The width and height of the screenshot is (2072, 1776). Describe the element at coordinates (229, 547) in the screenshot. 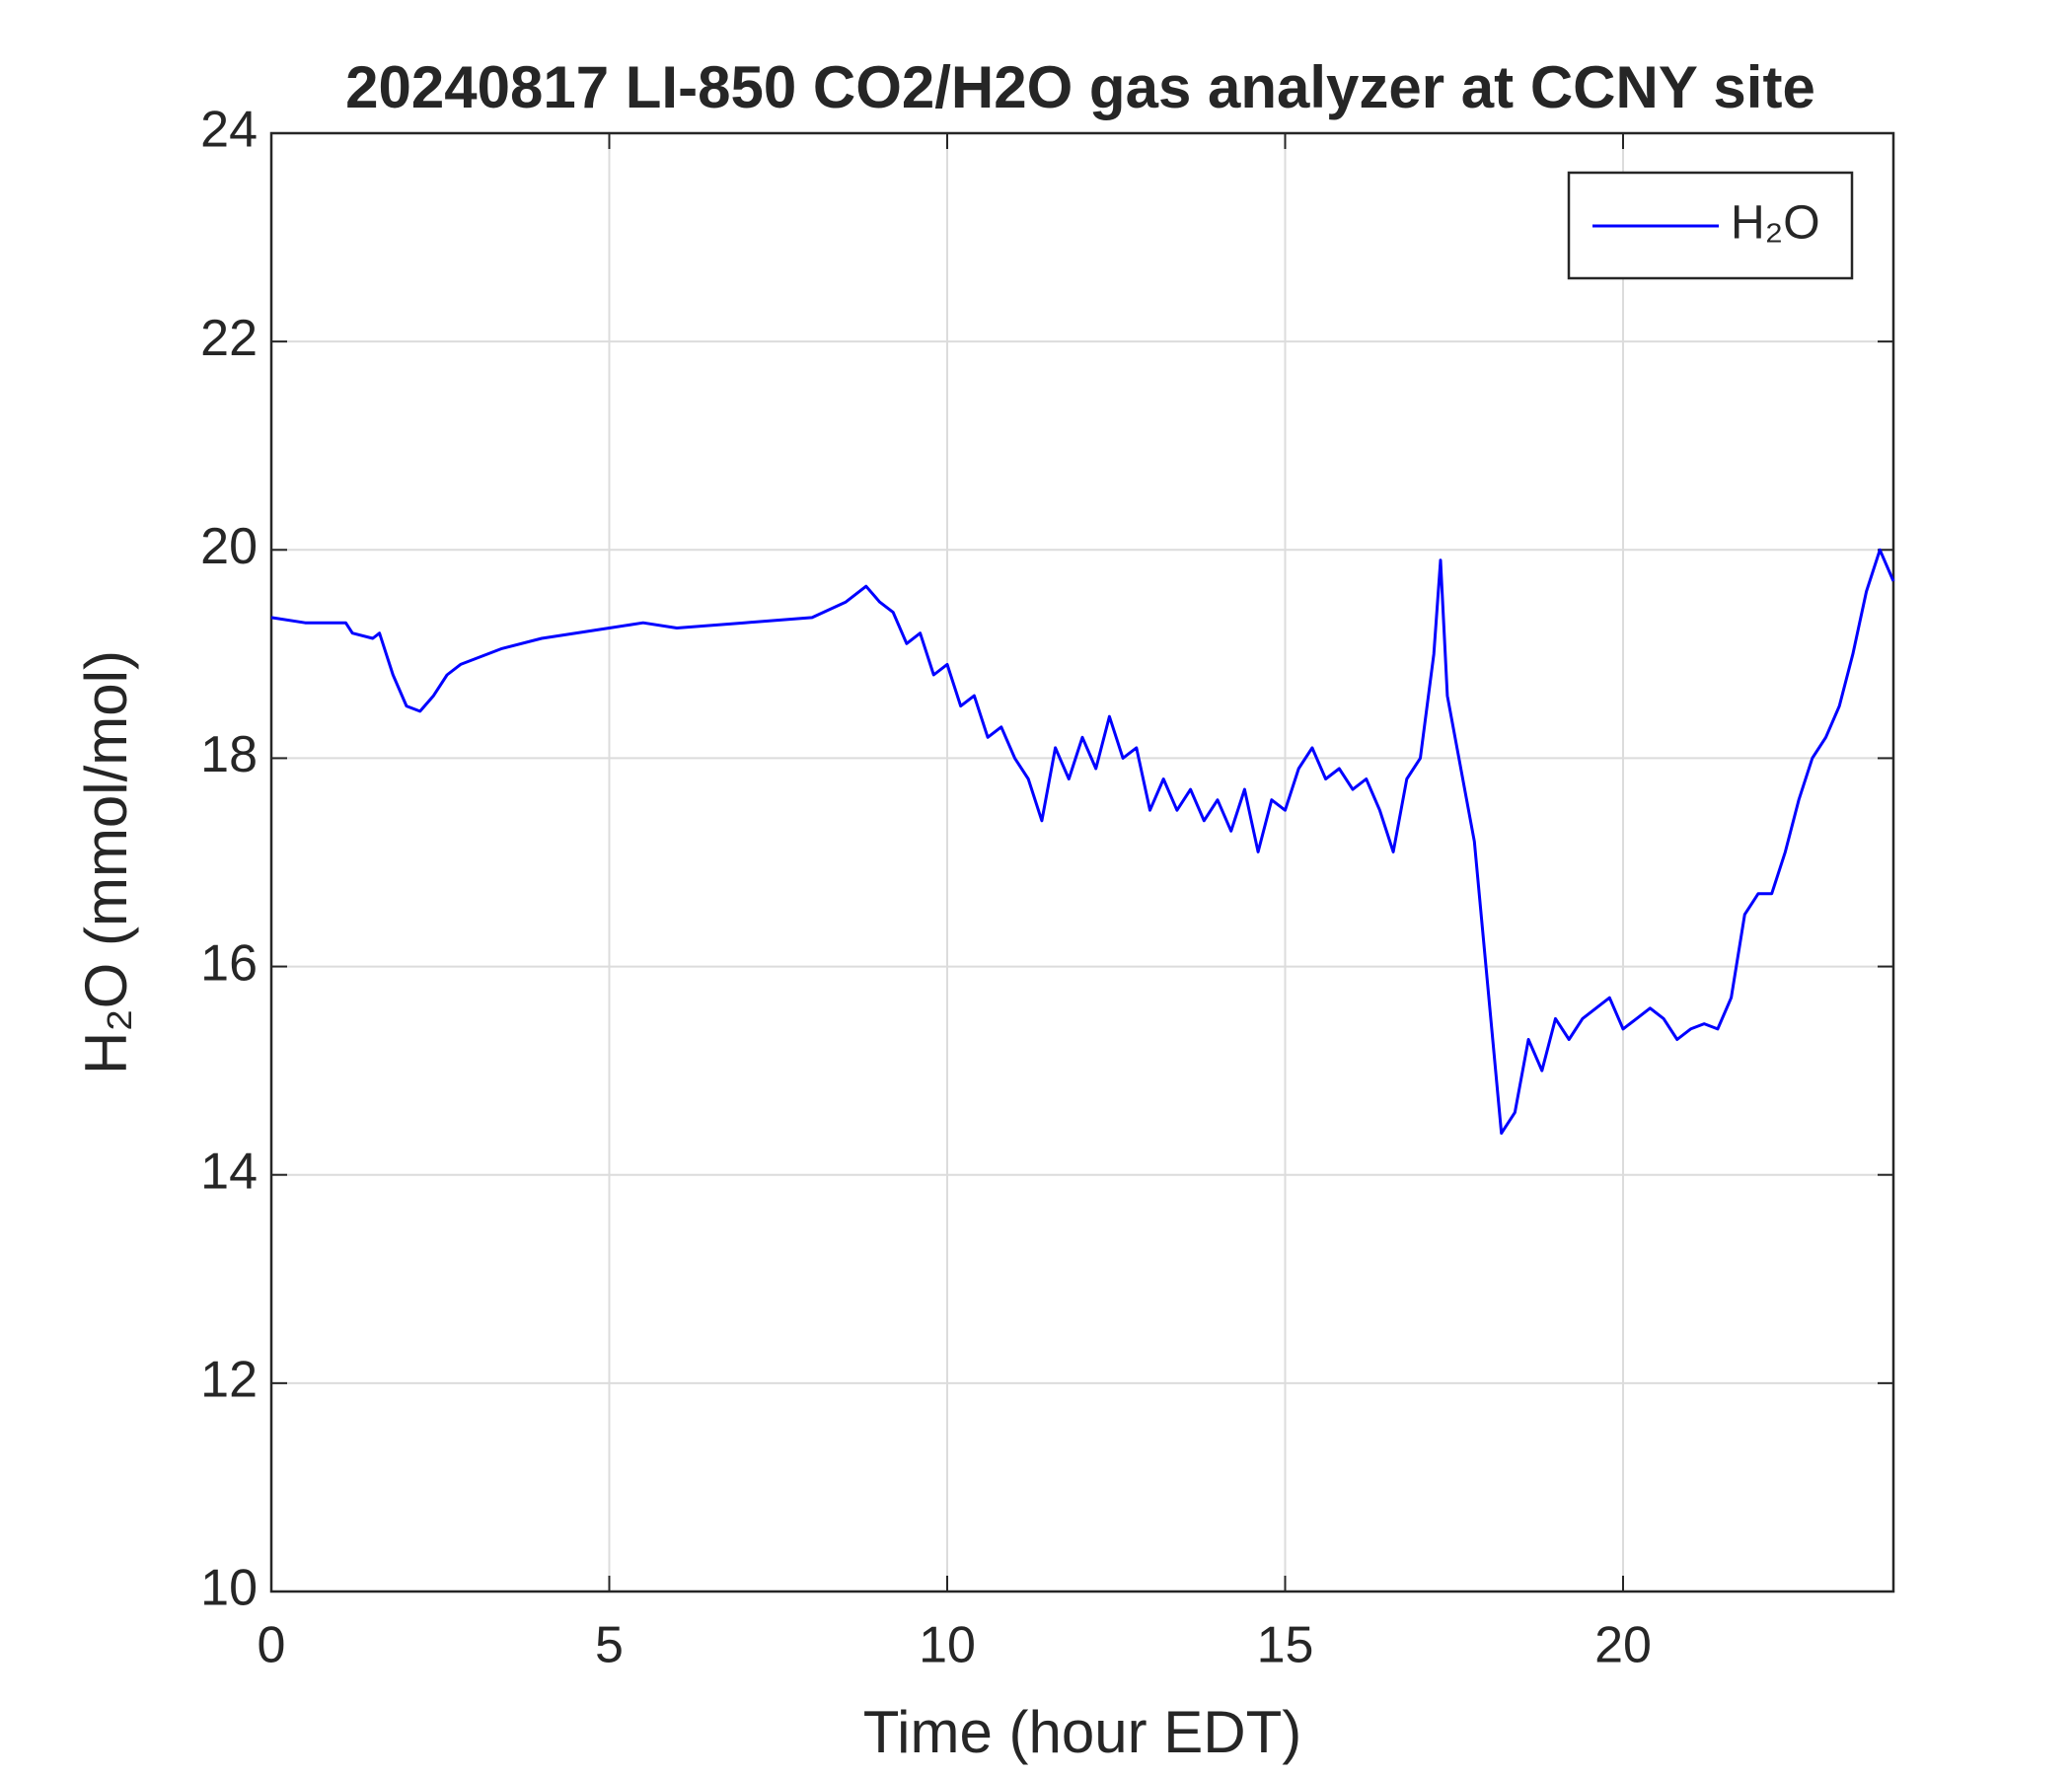

I see `y-tick-label: 20` at that location.